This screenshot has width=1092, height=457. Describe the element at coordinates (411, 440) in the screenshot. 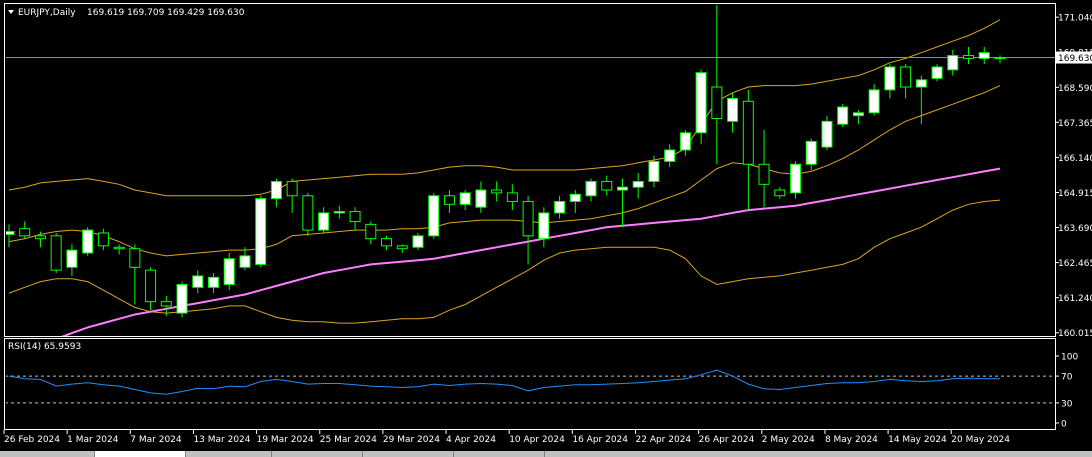

I see `time-axis-label: 29 Mar 2024` at that location.